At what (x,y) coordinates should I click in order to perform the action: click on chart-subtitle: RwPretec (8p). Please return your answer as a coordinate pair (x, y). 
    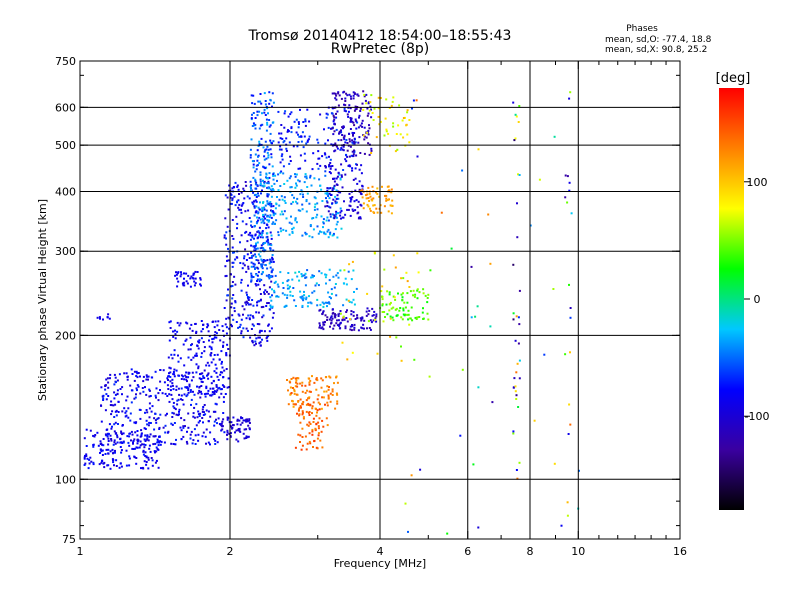
    Looking at the image, I should click on (380, 49).